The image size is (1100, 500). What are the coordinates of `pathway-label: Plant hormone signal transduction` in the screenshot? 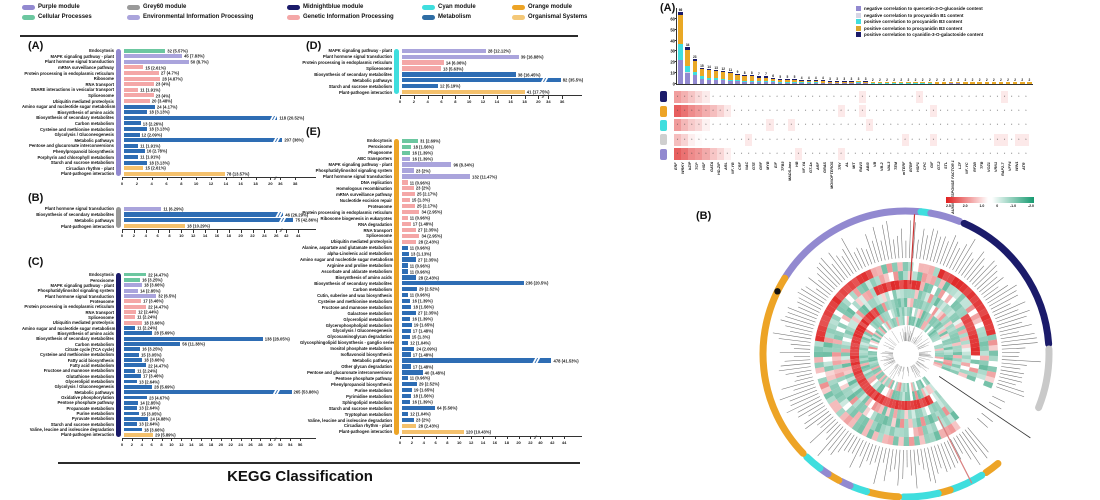 It's located at (79, 209).